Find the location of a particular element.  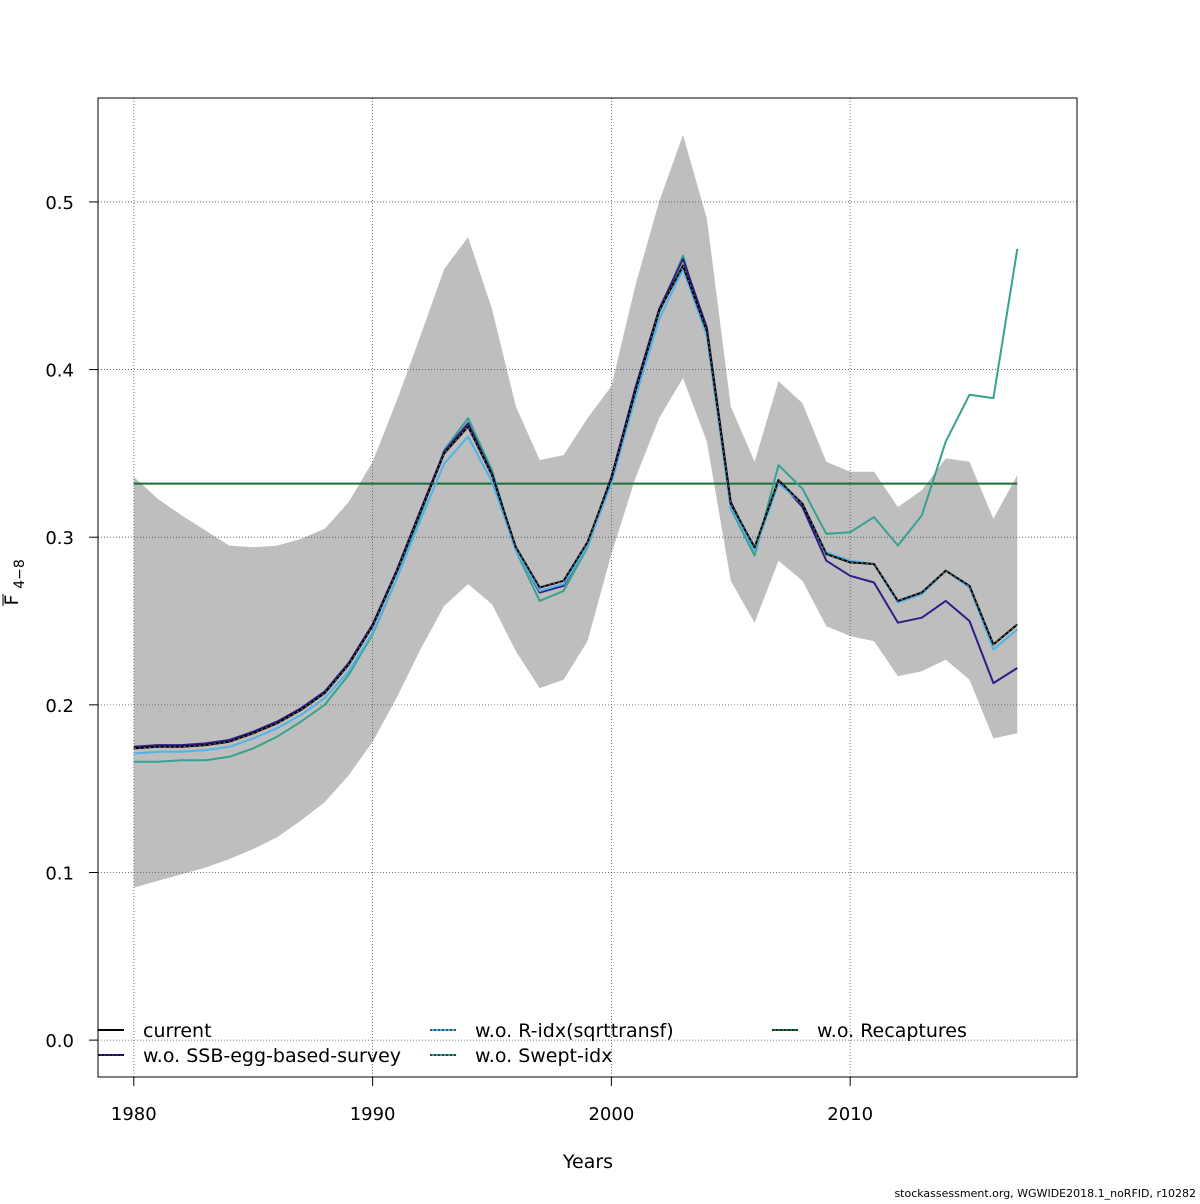

y-tick-label-0.5: 0.5 is located at coordinates (59, 203).